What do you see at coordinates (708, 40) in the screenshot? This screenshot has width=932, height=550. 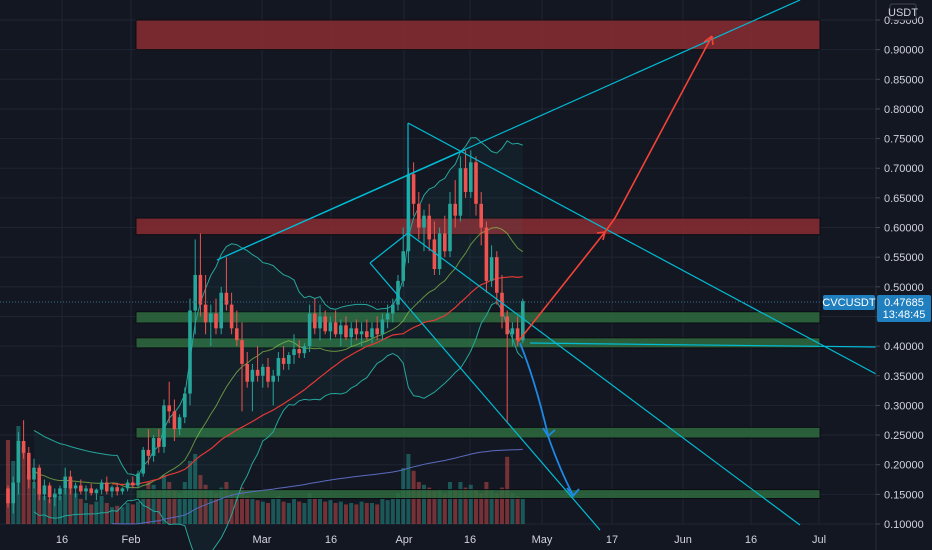 I see `forecast-up-arrowhead` at bounding box center [708, 40].